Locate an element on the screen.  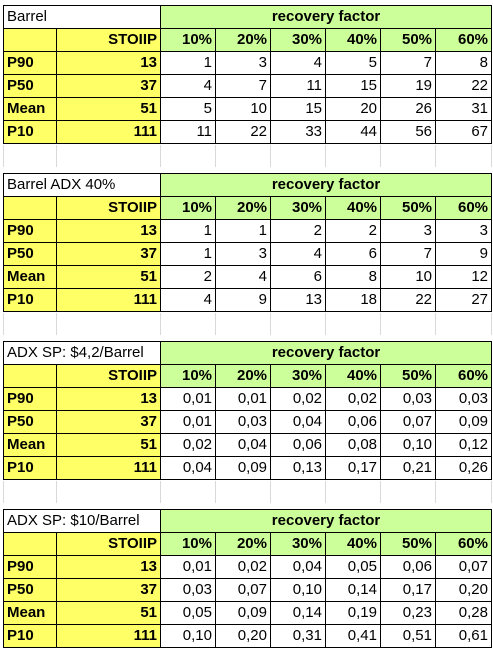
value-cell: 5 is located at coordinates (353, 63).